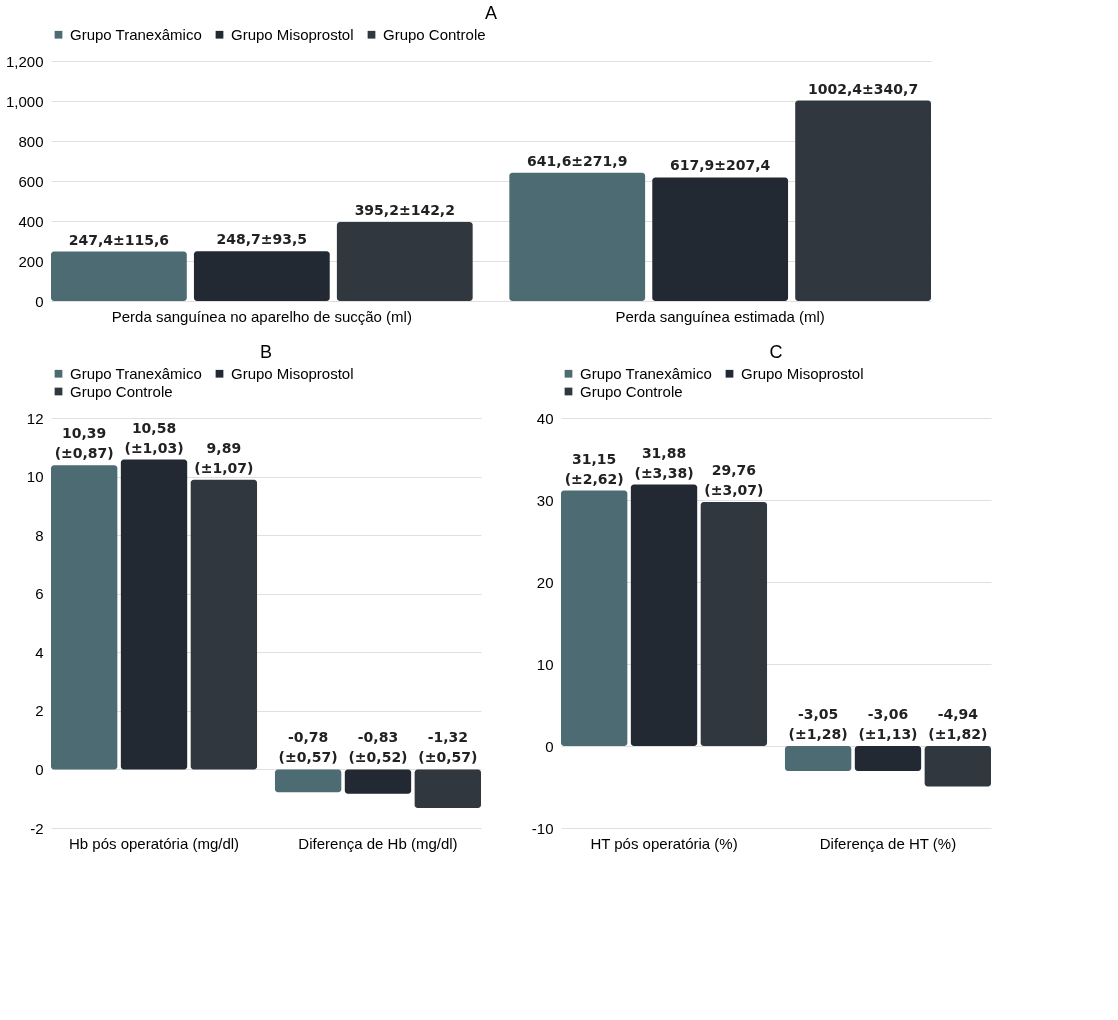 This screenshot has height=1020, width=1118. I want to click on y-tick-label: 1,200, so click(24, 61).